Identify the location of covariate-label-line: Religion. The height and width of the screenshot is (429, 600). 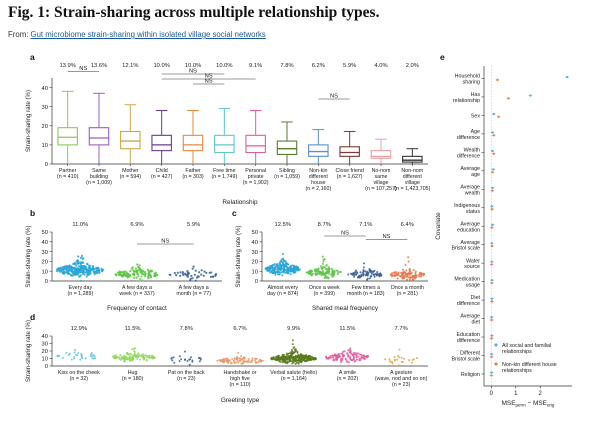
(470, 375).